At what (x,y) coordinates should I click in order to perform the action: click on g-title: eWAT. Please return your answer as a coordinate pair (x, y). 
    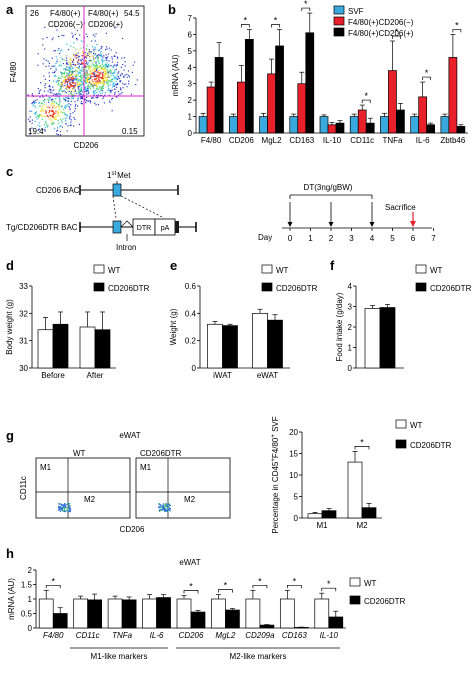
    Looking at the image, I should click on (129, 435).